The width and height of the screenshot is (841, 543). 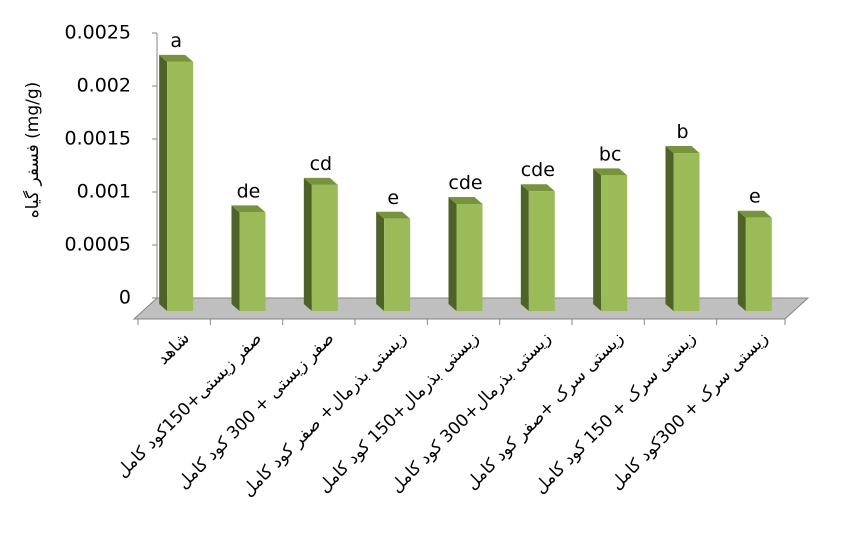 I want to click on x-category-label: زیستی سرک + 300کود کامل, so click(x=690, y=411).